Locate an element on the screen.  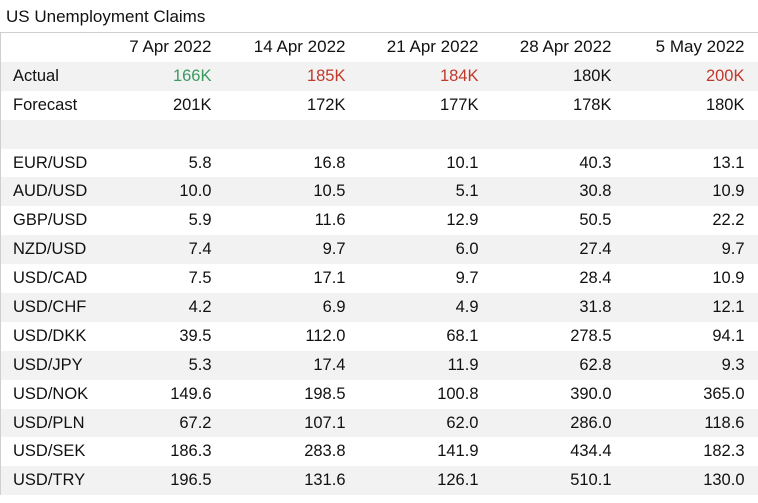
pair-label: USD/NOK is located at coordinates (51, 393).